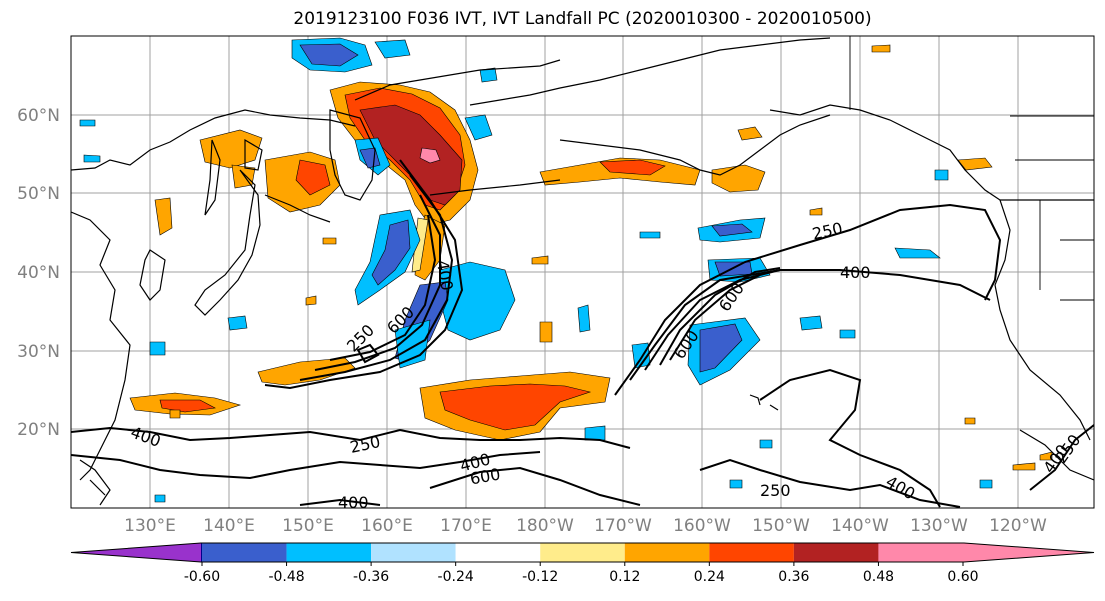 The height and width of the screenshot is (601, 1105). I want to click on colorbar-label: -0.12, so click(540, 577).